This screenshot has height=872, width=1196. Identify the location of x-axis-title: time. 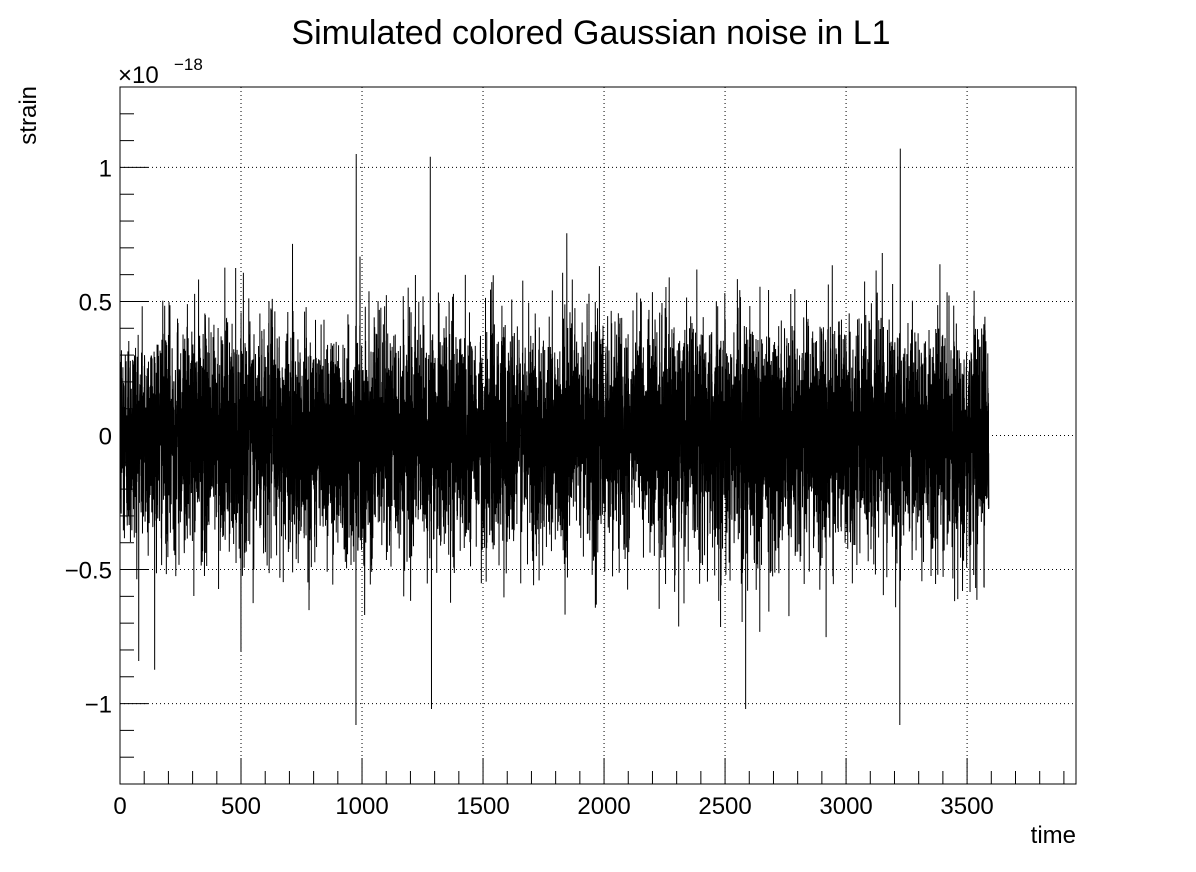
(1053, 835).